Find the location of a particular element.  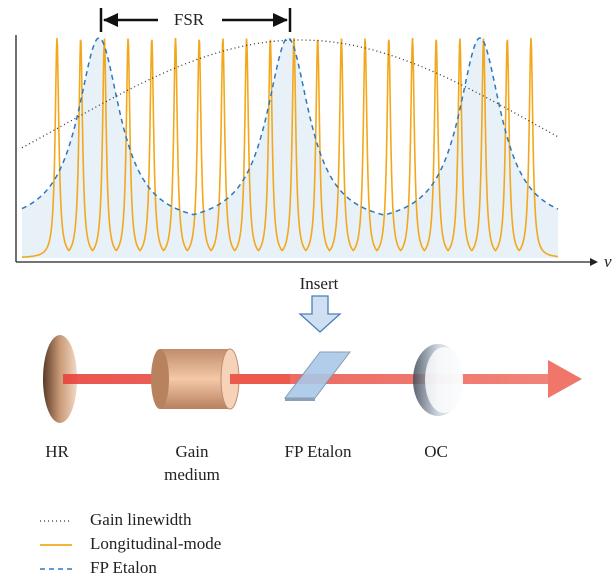

beam-segment is located at coordinates (260, 379).